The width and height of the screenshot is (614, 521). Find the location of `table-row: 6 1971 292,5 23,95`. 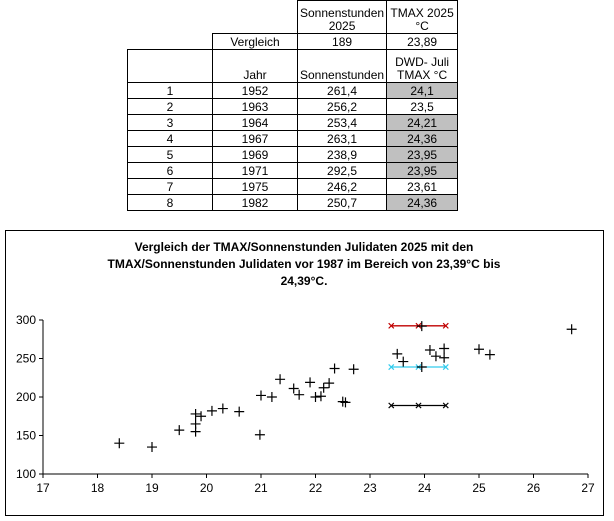

table-row: 6 1971 292,5 23,95 is located at coordinates (293, 170).